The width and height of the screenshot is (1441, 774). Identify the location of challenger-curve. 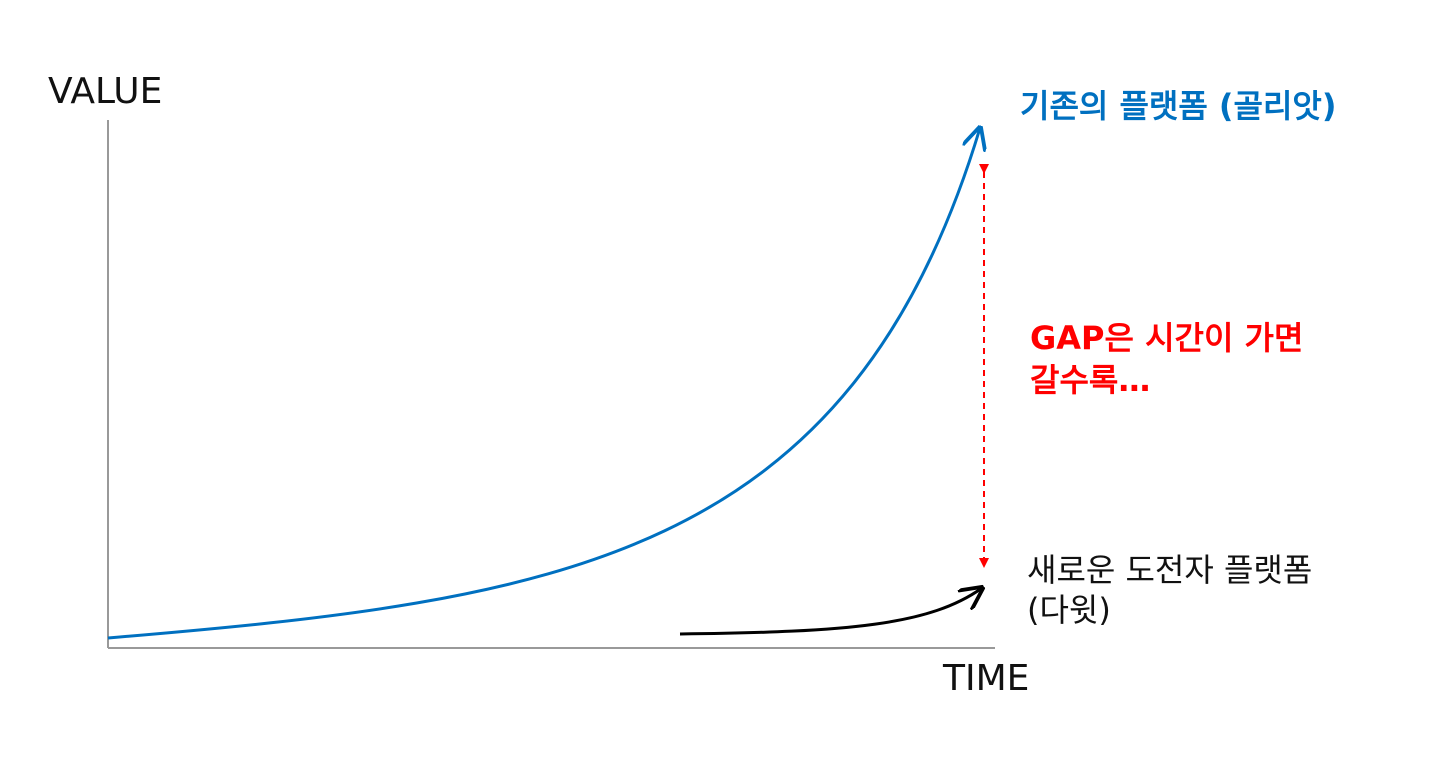
(830, 612).